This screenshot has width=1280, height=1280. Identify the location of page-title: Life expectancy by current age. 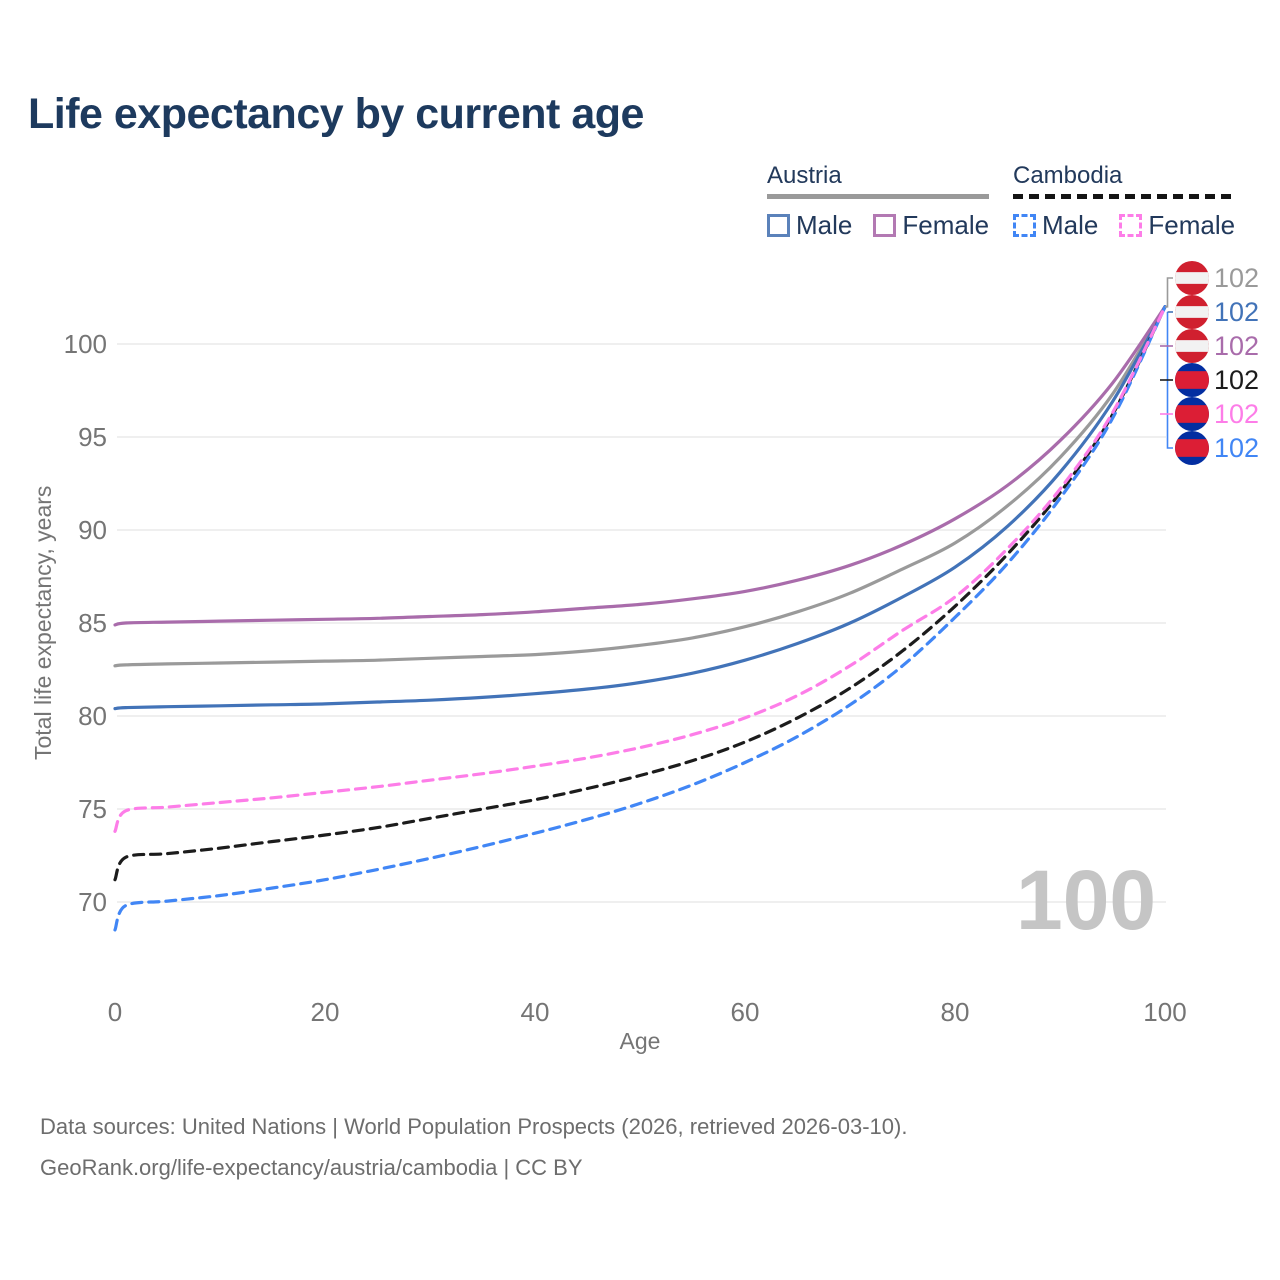
(336, 114).